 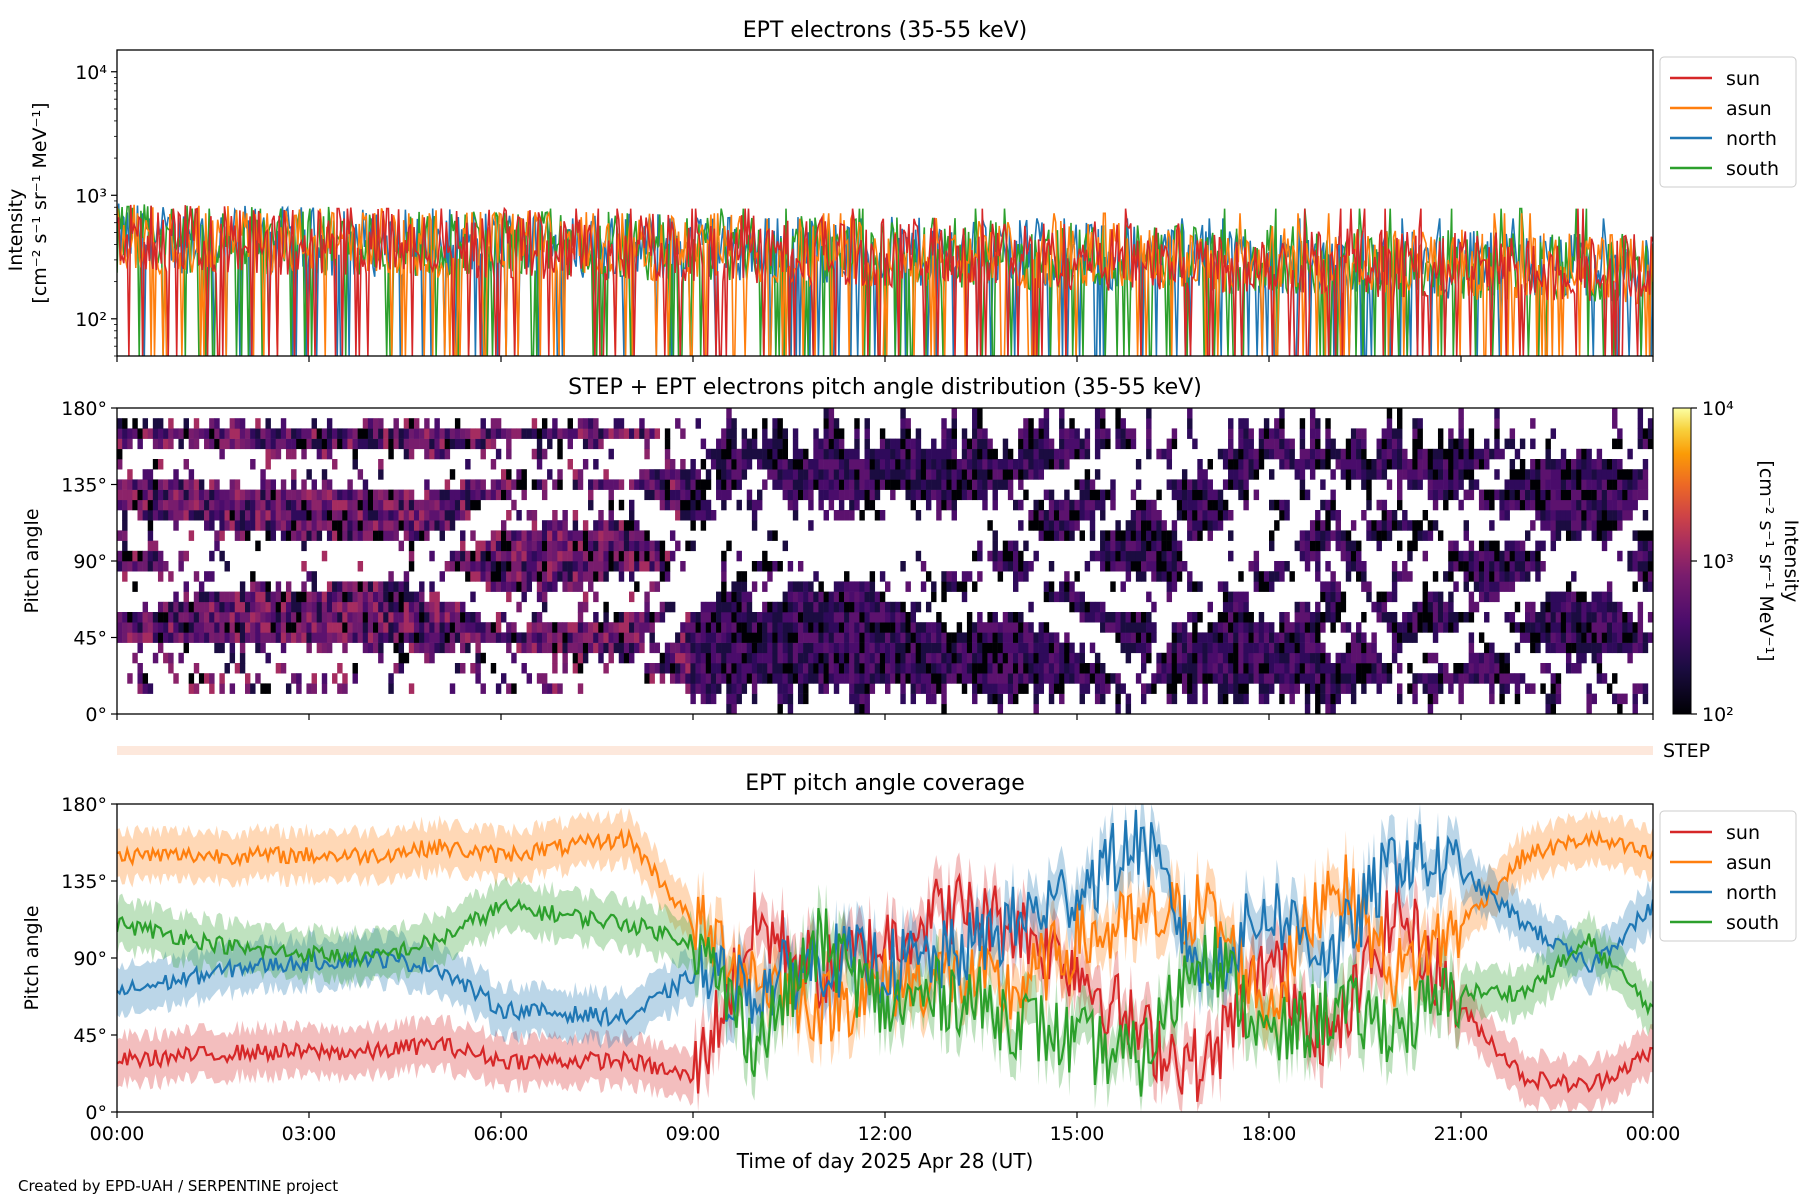 I want to click on y-tick-label: 180°, so click(x=84, y=805).